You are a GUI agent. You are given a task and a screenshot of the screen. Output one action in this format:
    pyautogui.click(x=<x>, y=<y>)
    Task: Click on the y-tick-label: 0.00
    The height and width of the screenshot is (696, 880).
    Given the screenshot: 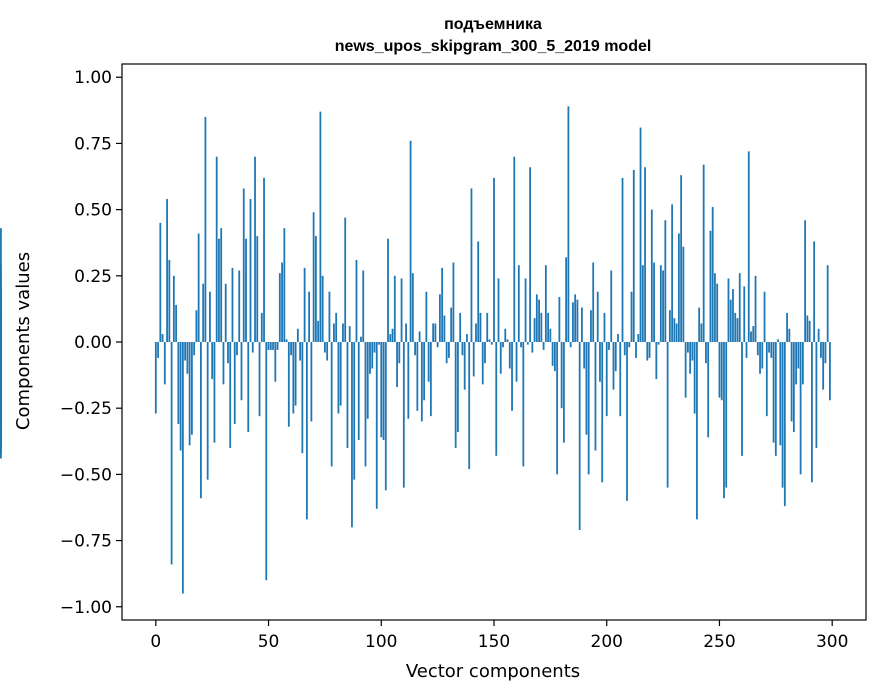 What is the action you would take?
    pyautogui.click(x=93, y=343)
    